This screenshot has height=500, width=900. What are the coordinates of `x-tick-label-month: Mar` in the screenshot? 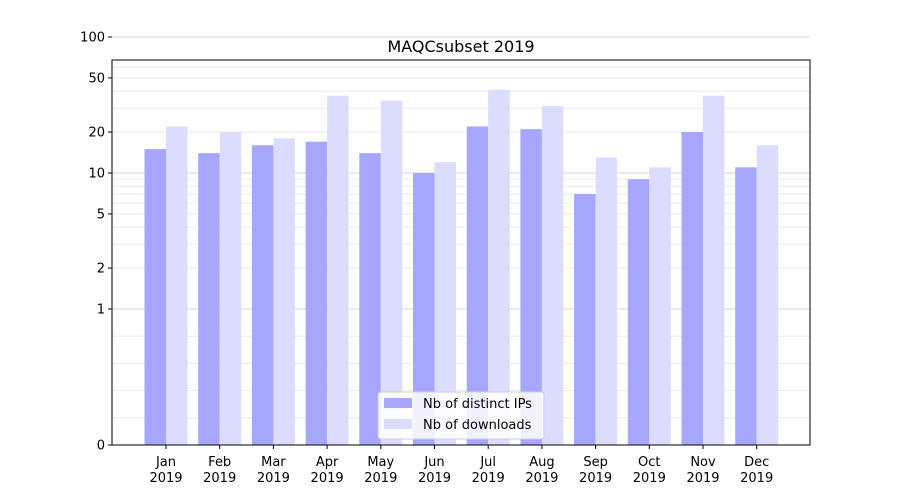 It's located at (273, 462).